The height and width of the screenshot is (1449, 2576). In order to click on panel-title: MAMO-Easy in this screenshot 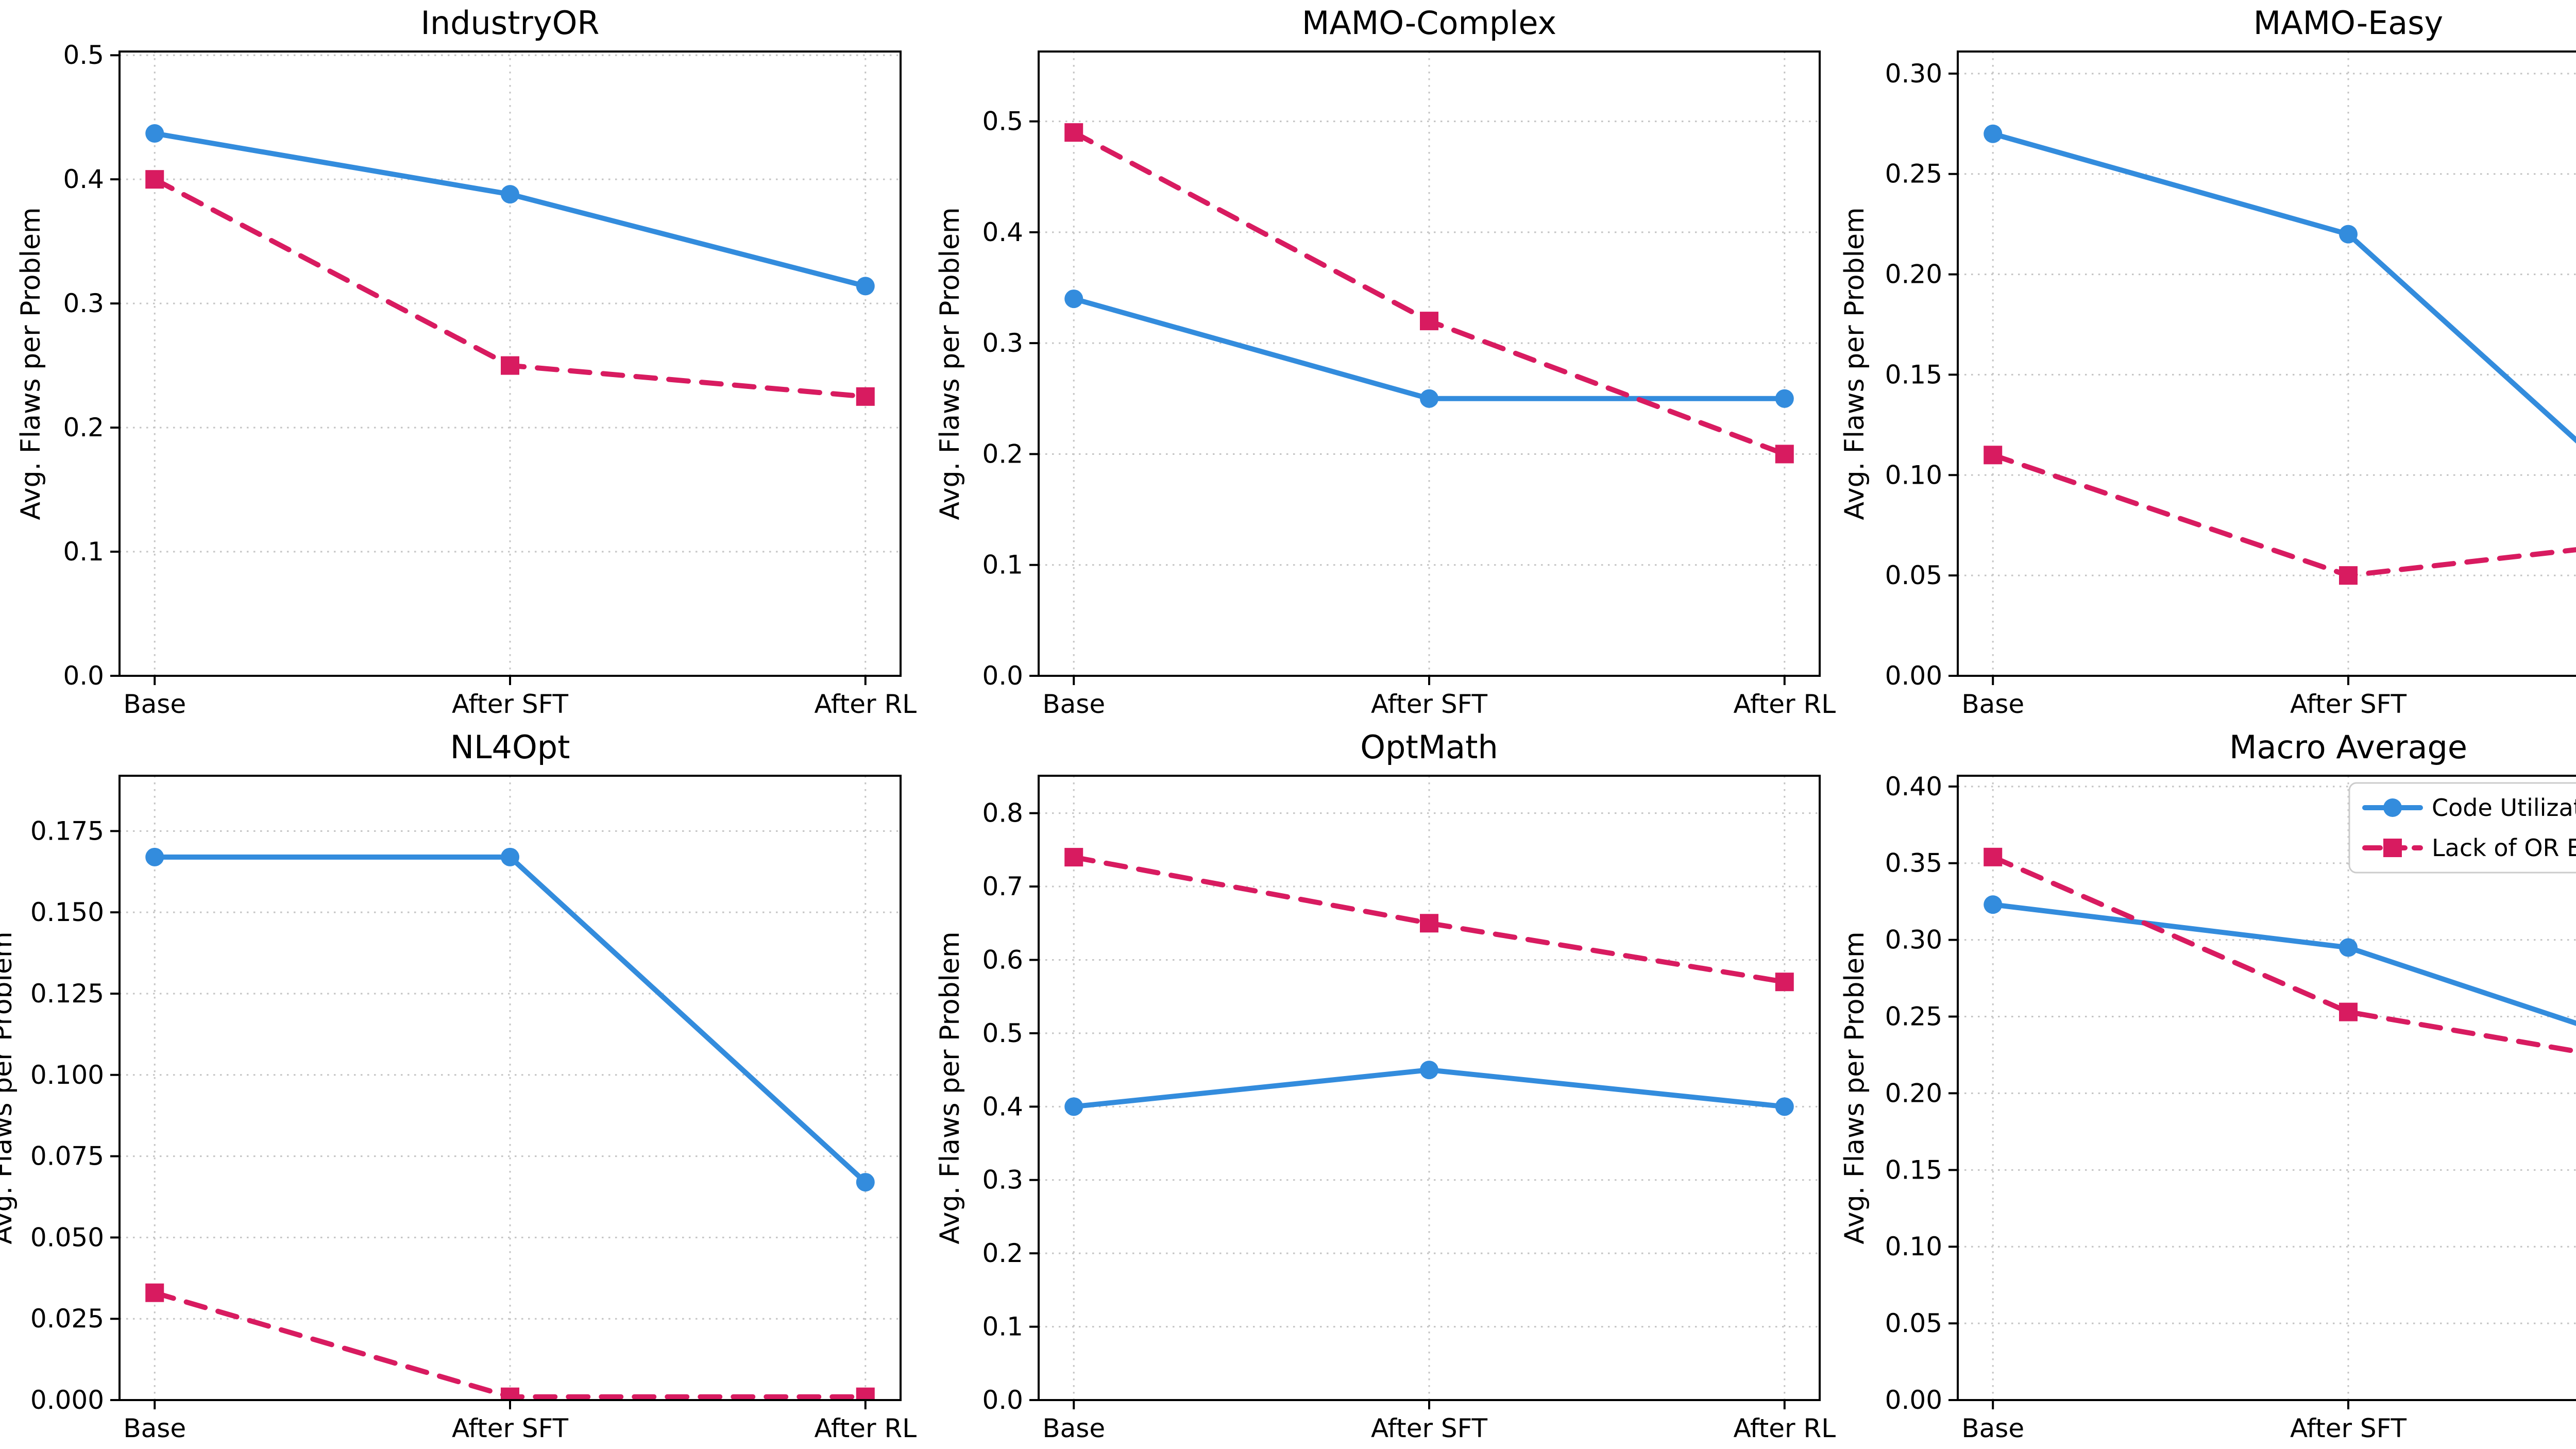, I will do `click(2348, 23)`.